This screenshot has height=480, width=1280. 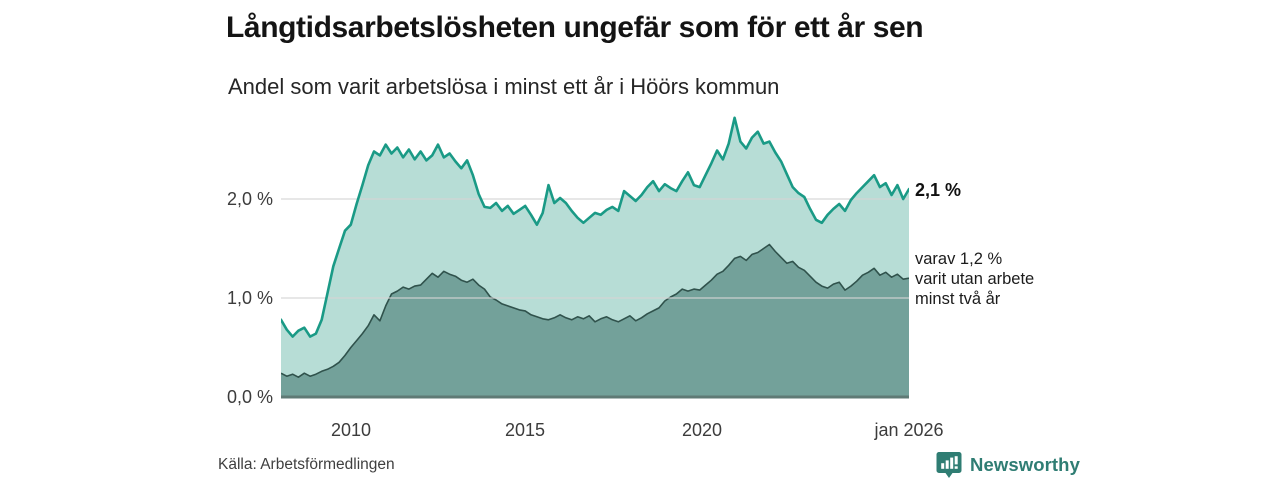 I want to click on two-year-annotation-line-1: varav 1,2 %, so click(x=959, y=259).